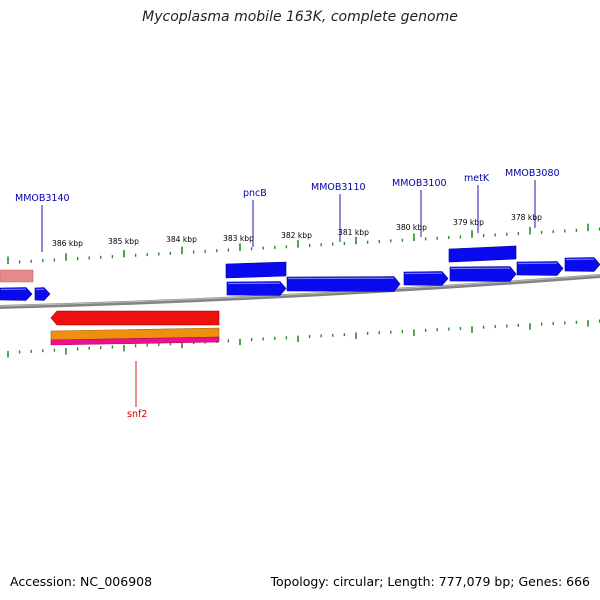 This screenshot has height=600, width=600. Describe the element at coordinates (338, 187) in the screenshot. I see `gene-label: MMOB3110` at that location.